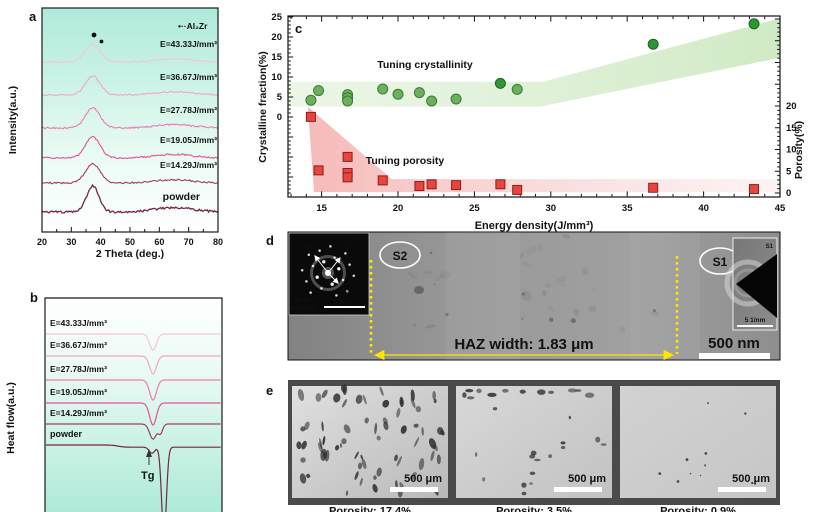 The image size is (834, 512). What do you see at coordinates (181, 197) in the screenshot?
I see `xrd-curve-label: powder` at bounding box center [181, 197].